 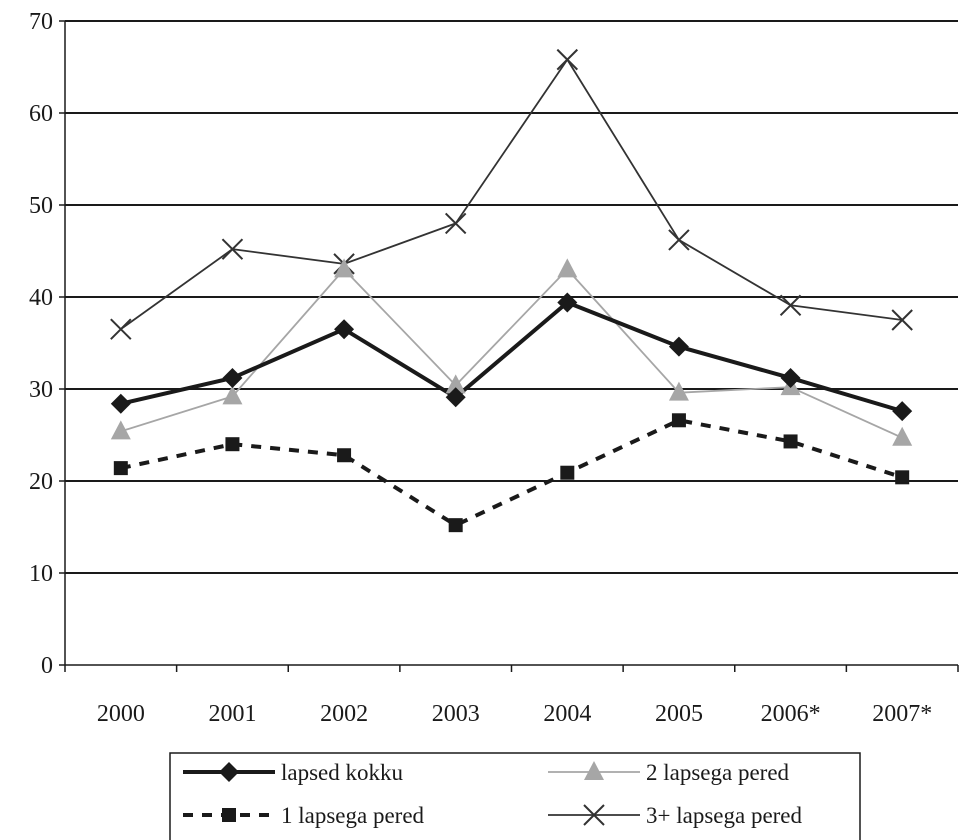 I want to click on series-line-lapsed-kokku, so click(x=511, y=356).